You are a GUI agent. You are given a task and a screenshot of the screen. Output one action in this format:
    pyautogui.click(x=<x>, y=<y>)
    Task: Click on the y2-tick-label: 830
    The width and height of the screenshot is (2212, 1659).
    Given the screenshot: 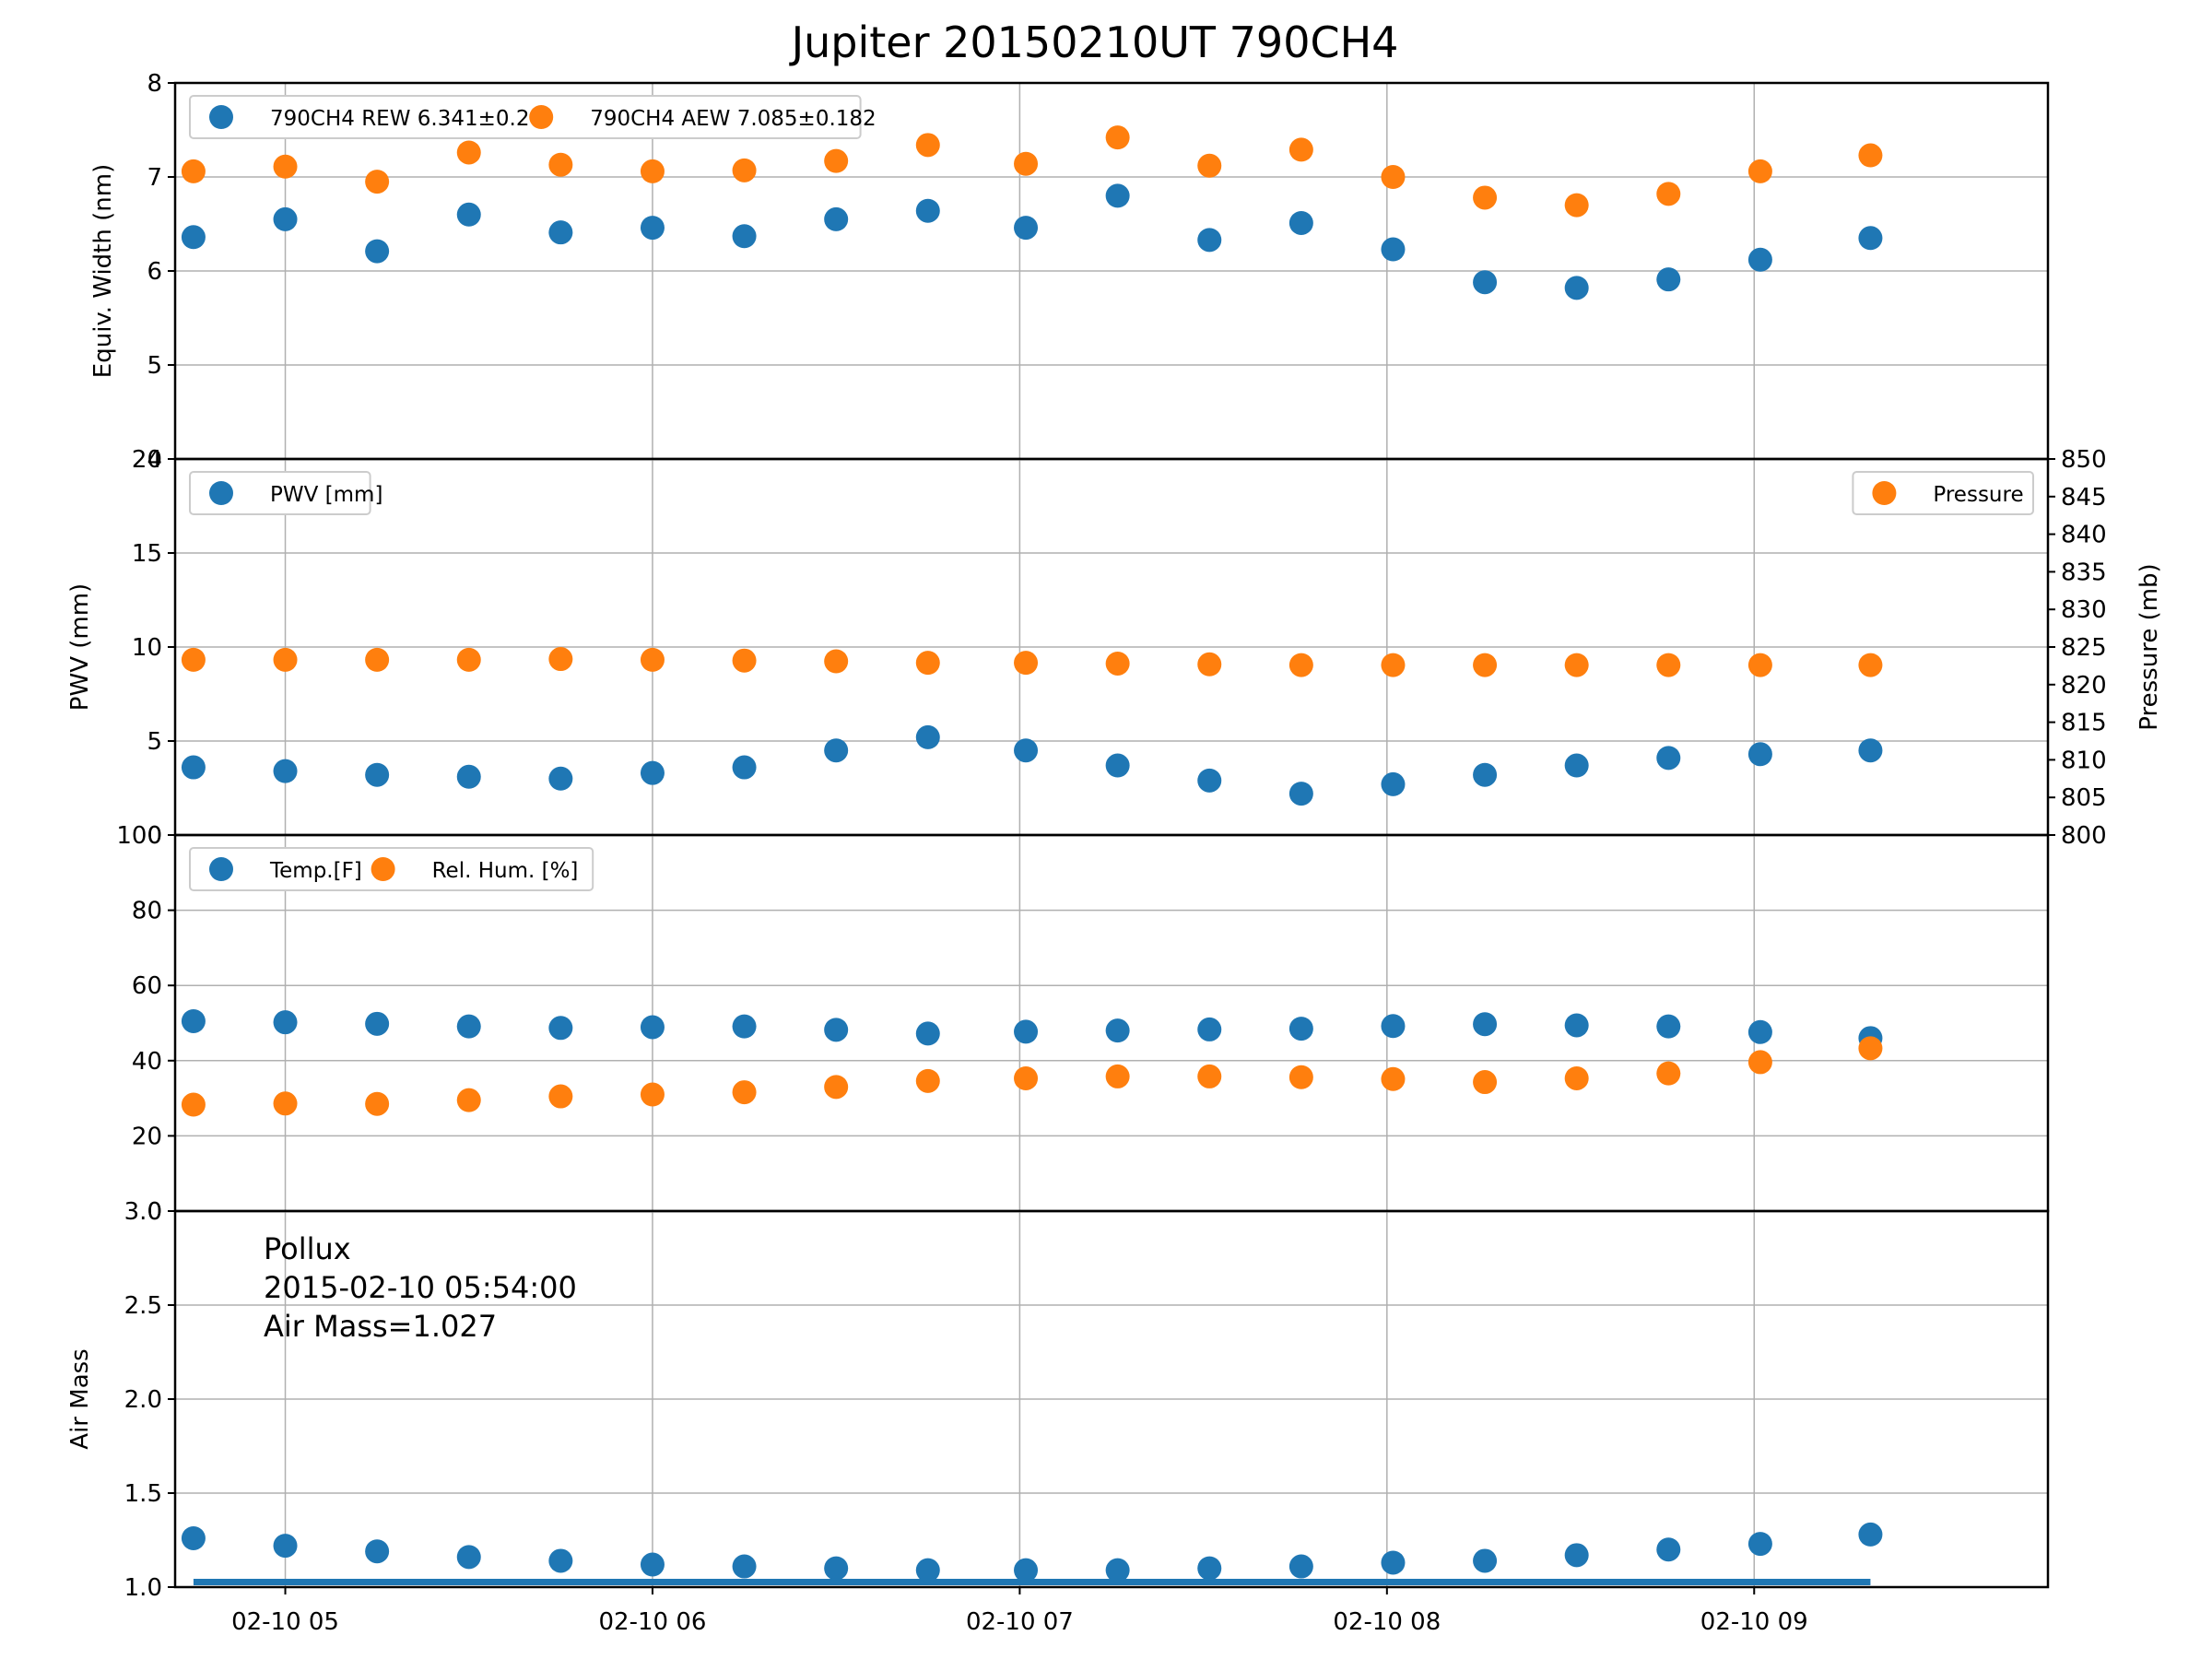 What is the action you would take?
    pyautogui.click(x=2084, y=610)
    